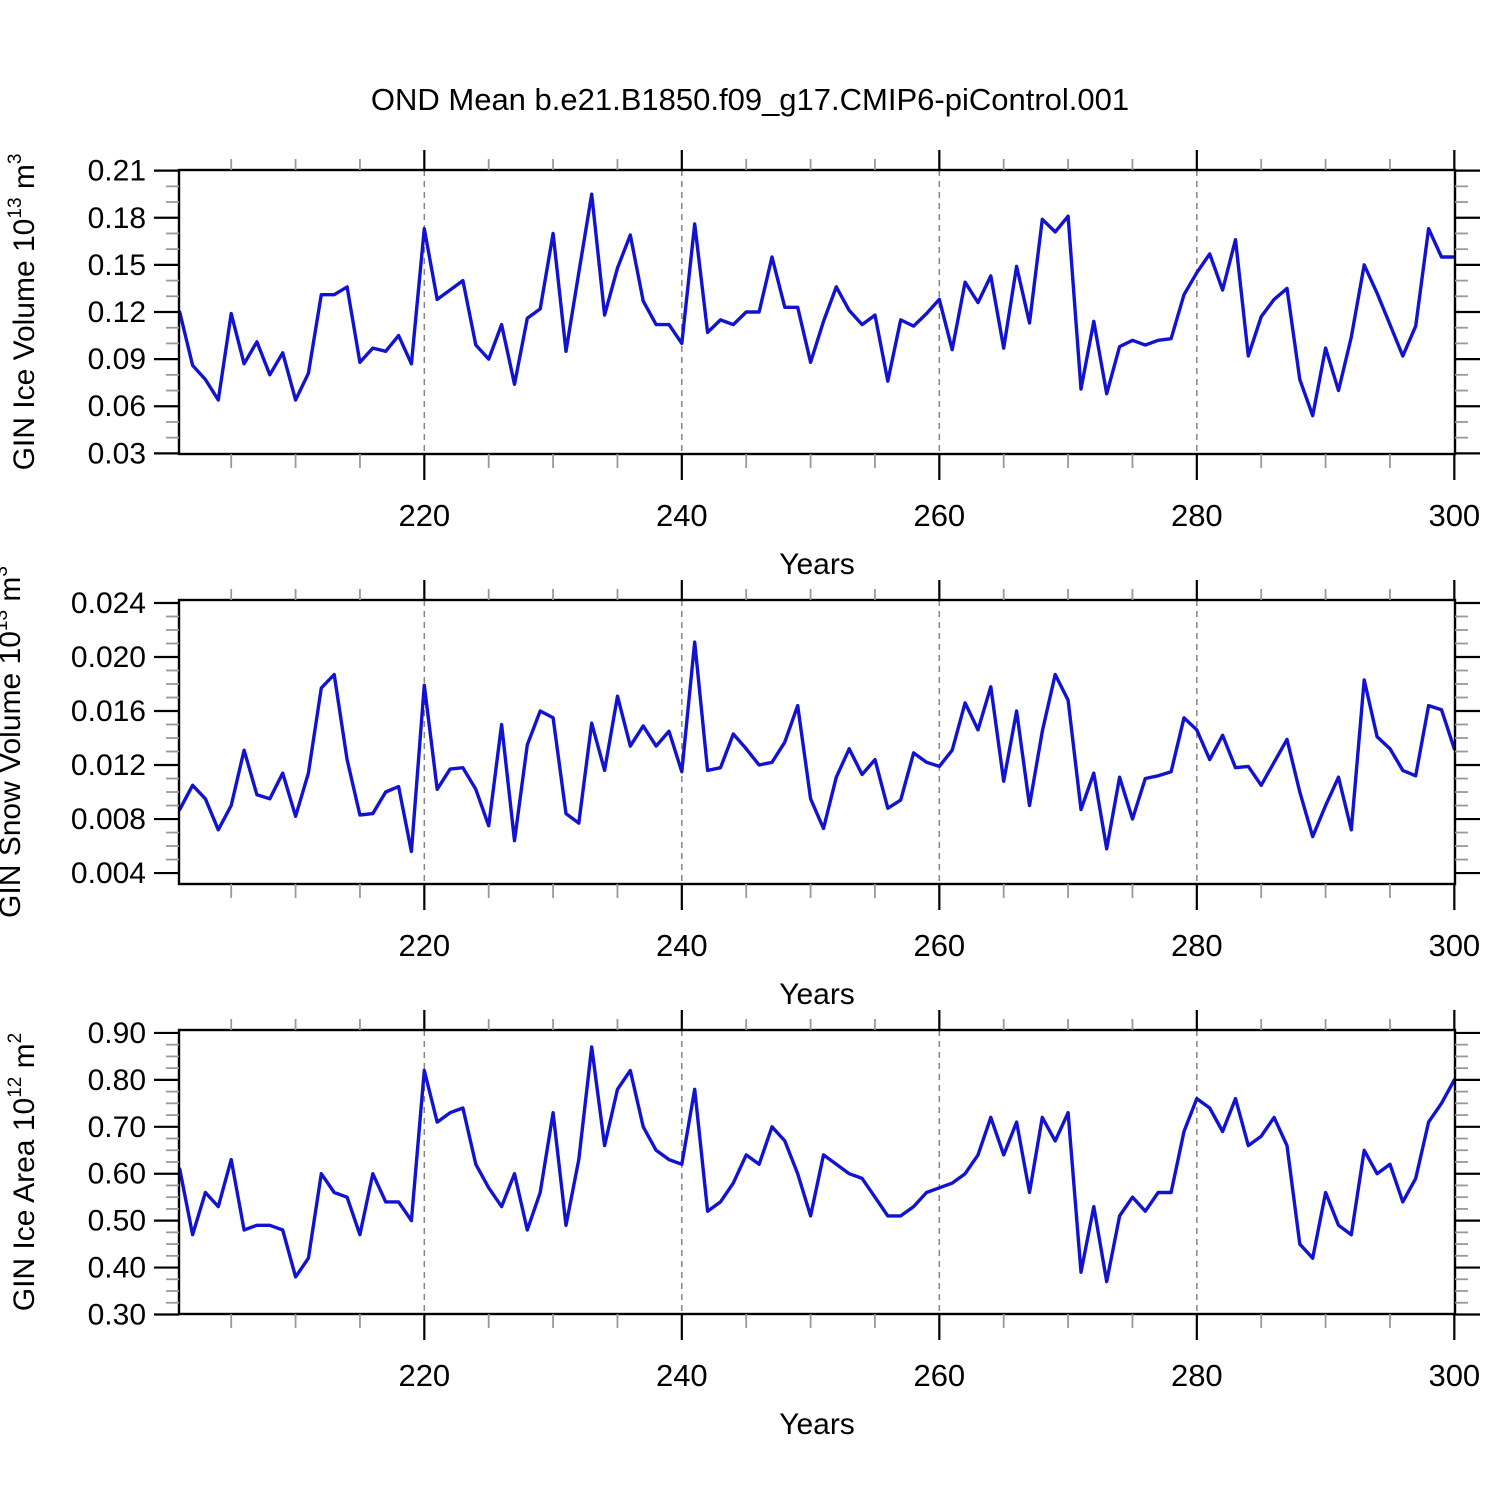  I want to click on y-tick-label: 0.50, so click(117, 1221).